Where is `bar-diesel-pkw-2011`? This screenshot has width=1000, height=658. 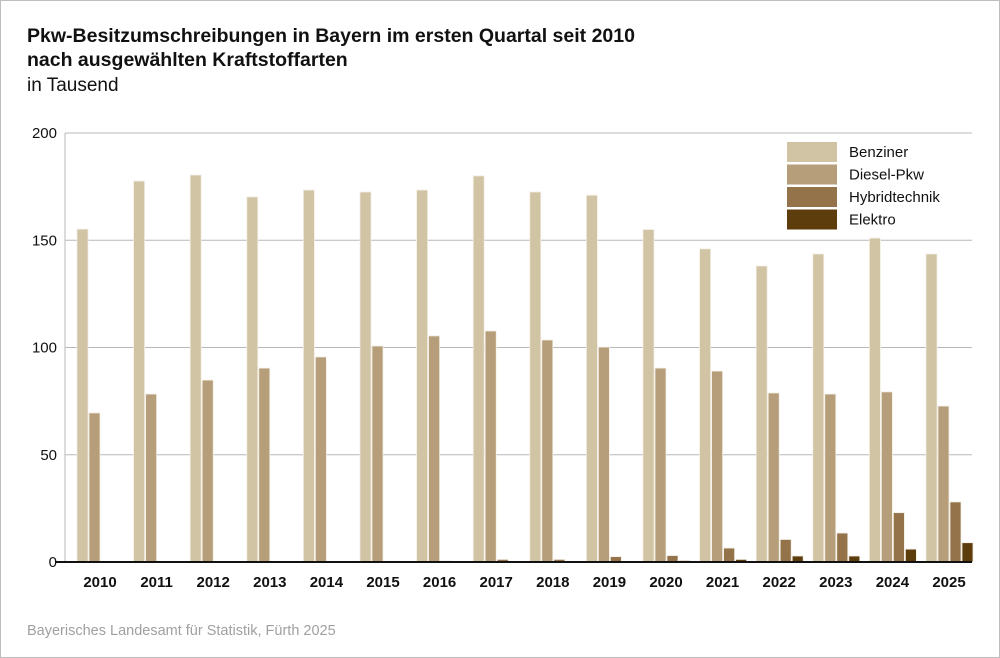
bar-diesel-pkw-2011 is located at coordinates (151, 478).